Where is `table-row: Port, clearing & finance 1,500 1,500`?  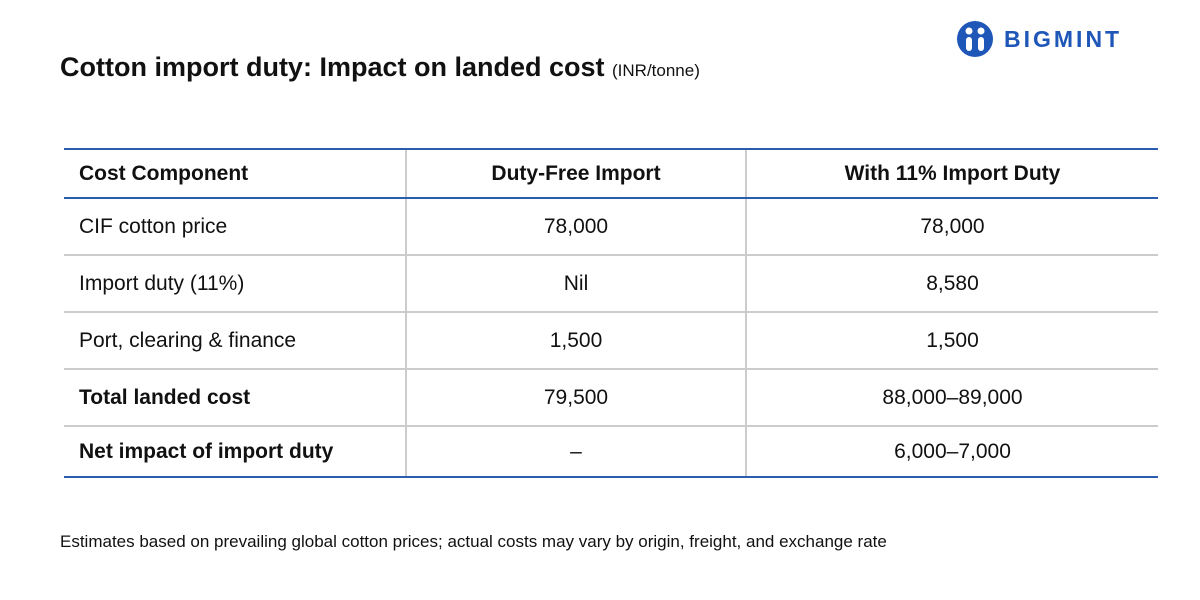
table-row: Port, clearing & finance 1,500 1,500 is located at coordinates (611, 341).